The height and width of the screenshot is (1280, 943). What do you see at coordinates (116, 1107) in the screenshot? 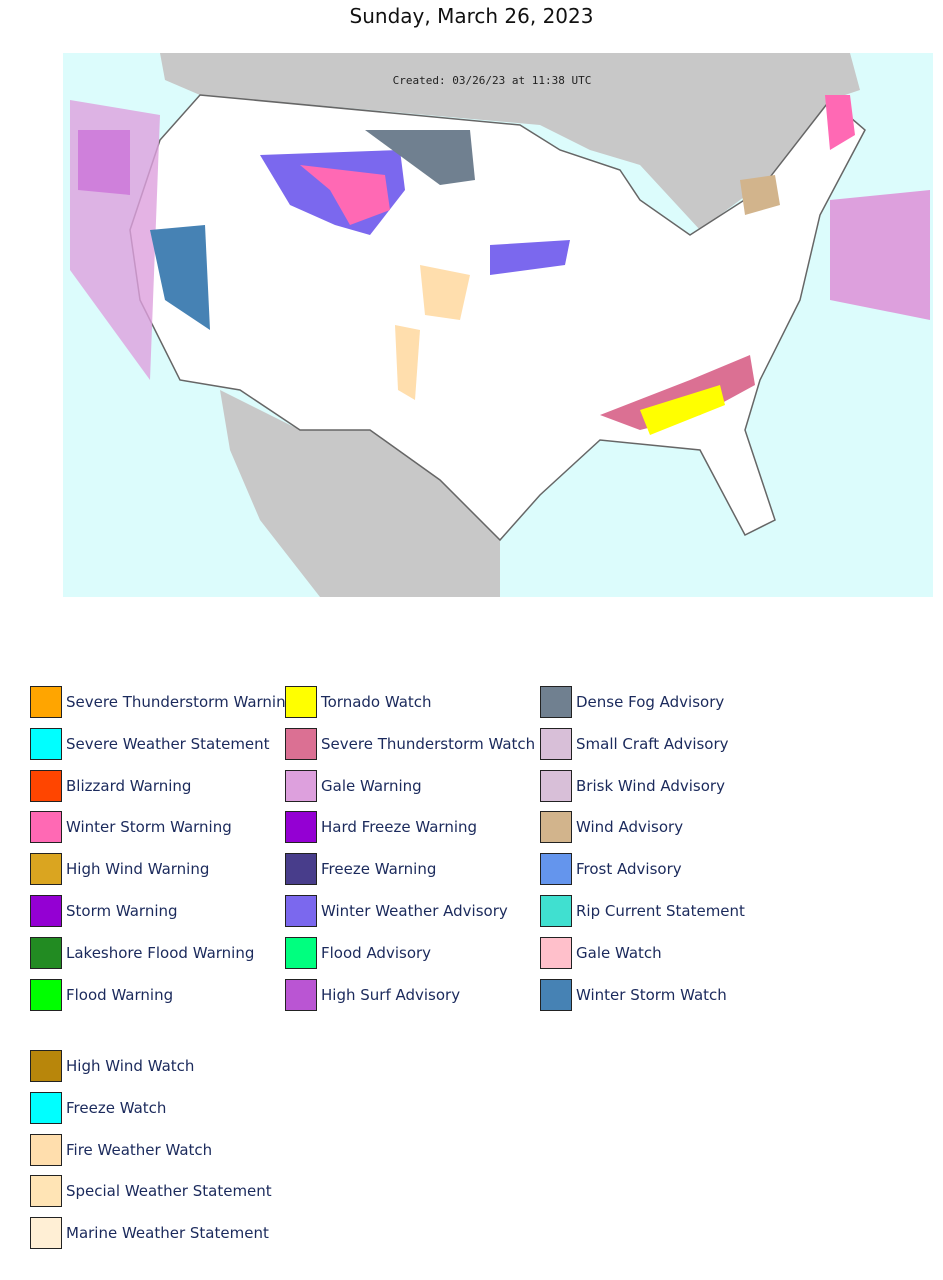
I see `legend-label: Freeze Watch` at bounding box center [116, 1107].